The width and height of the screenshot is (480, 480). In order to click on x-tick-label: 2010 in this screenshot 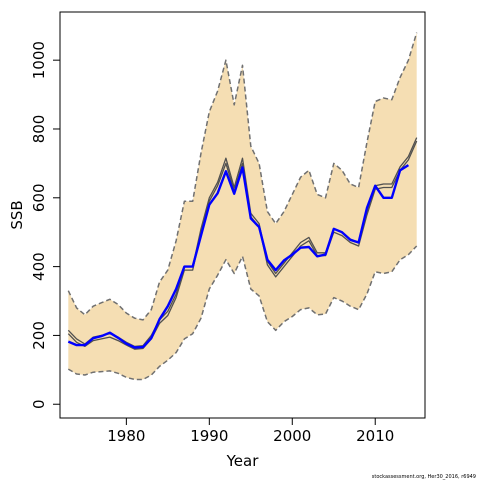, I will do `click(375, 436)`.